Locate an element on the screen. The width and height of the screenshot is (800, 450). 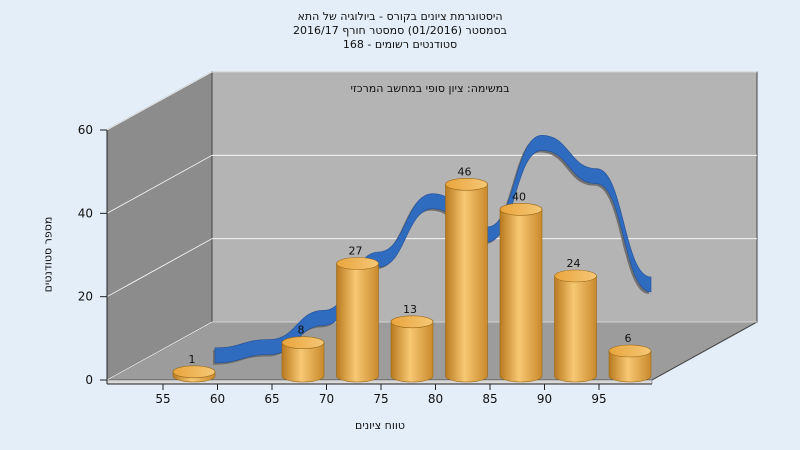
y-tick-label: 20 is located at coordinates (85, 297).